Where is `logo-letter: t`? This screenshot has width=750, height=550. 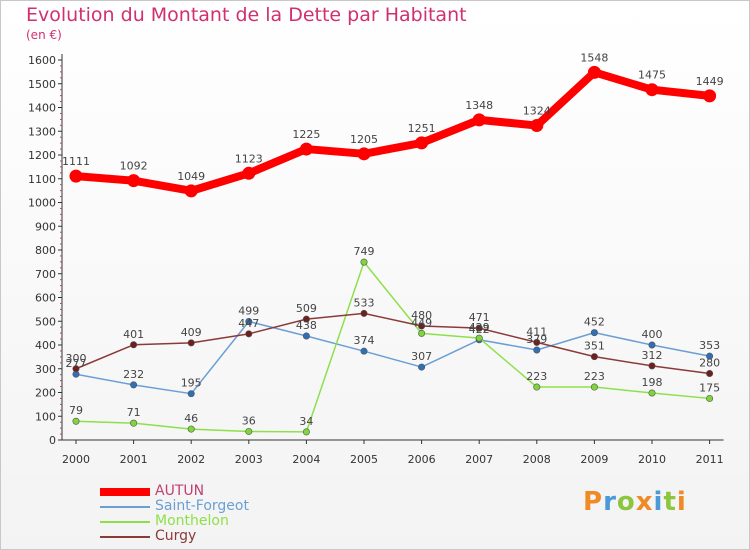 logo-letter: t is located at coordinates (670, 502).